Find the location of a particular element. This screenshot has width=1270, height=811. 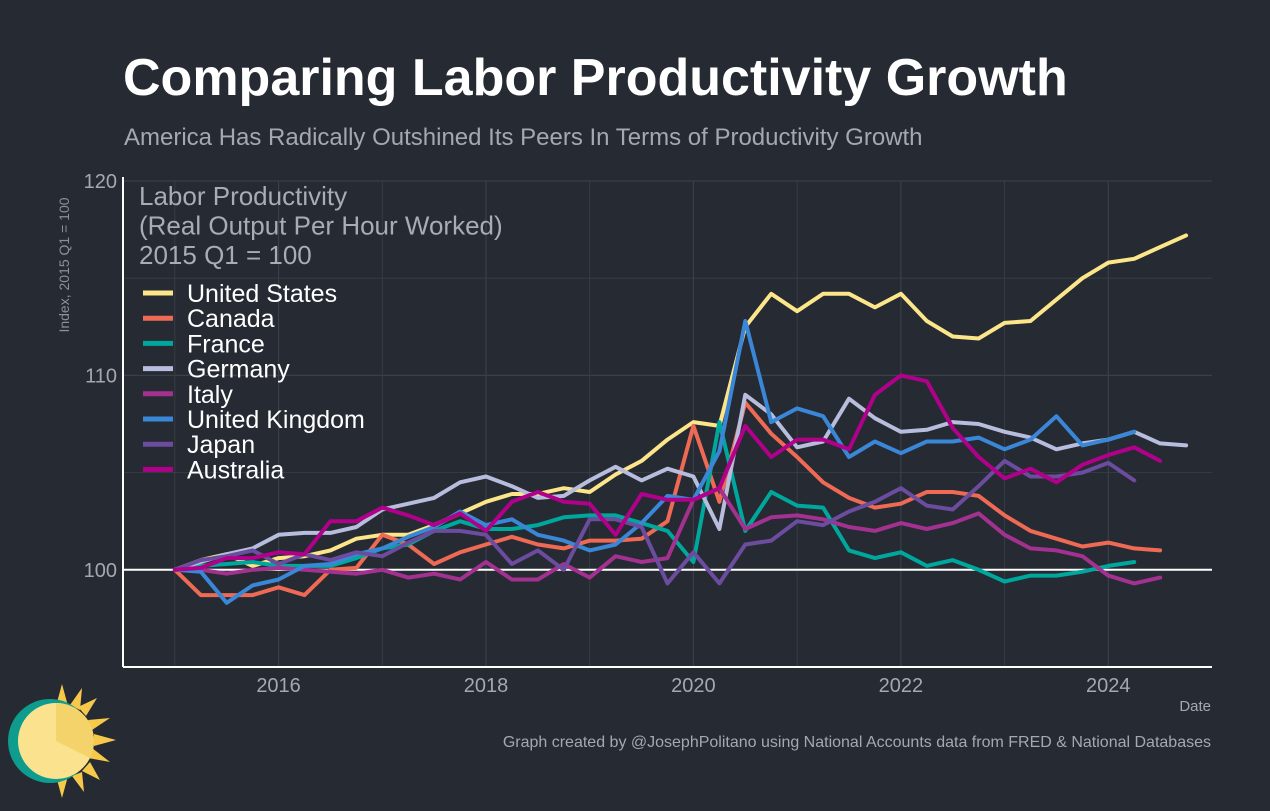

legend-label: Canada is located at coordinates (231, 319).